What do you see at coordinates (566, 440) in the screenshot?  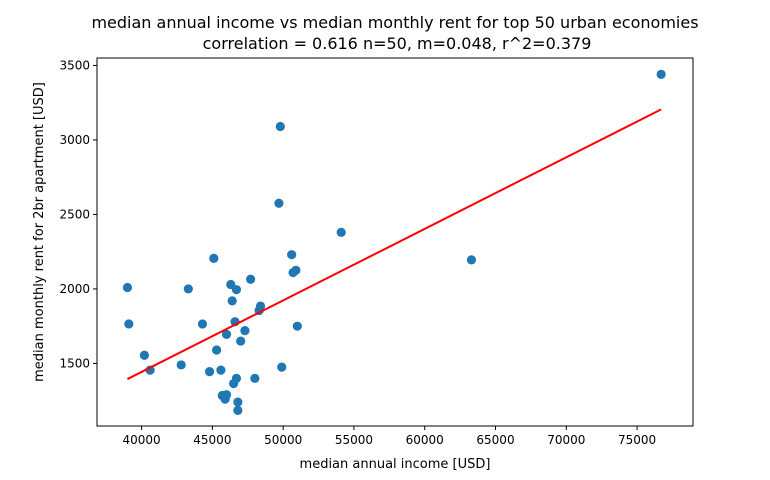 I see `x-tick-label: 70000` at bounding box center [566, 440].